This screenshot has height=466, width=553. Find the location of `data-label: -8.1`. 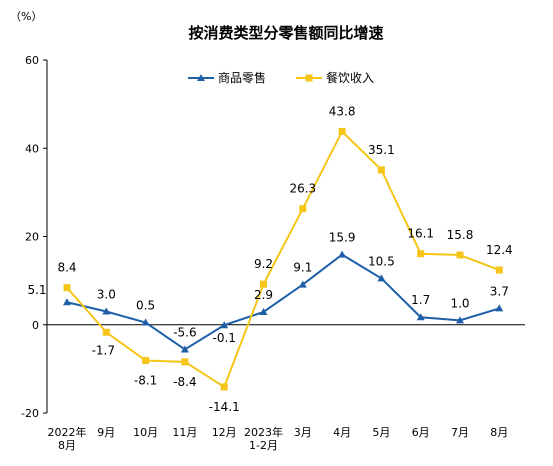

data-label: -8.1 is located at coordinates (145, 380).